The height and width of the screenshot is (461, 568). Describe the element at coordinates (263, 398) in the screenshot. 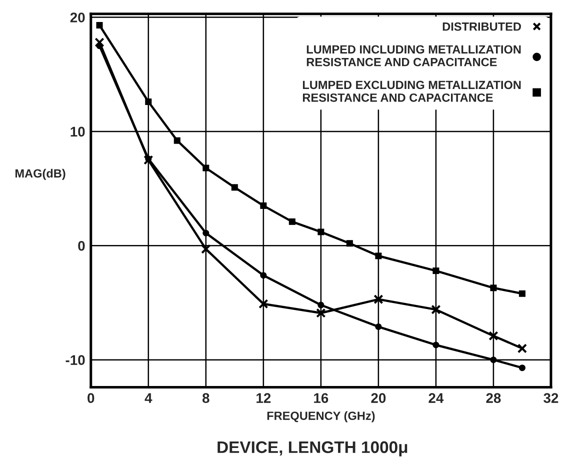

I see `x-tick-label: 12` at that location.